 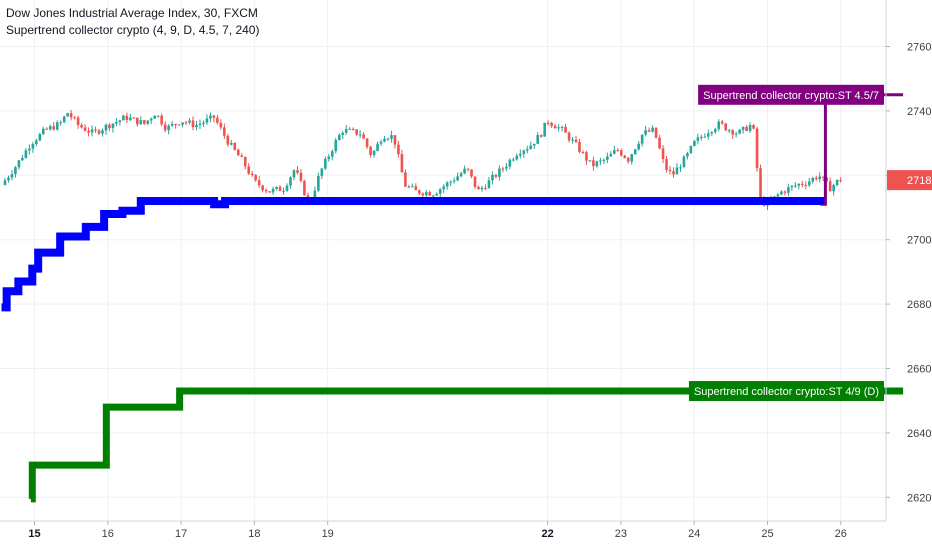 I want to click on y-tick-label: 26200, so click(x=919, y=498).